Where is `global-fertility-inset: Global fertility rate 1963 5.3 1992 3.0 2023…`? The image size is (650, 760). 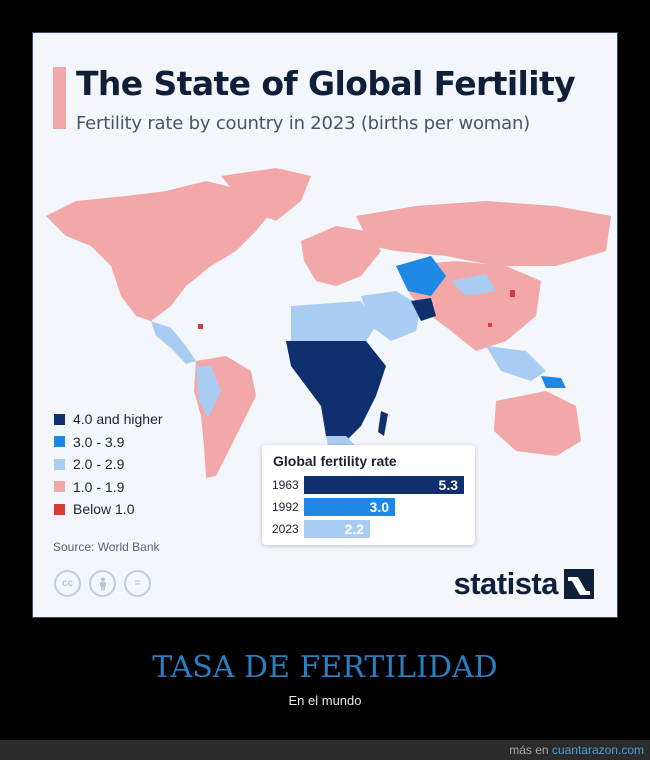 global-fertility-inset: Global fertility rate 1963 5.3 1992 3.0 2023… is located at coordinates (368, 495).